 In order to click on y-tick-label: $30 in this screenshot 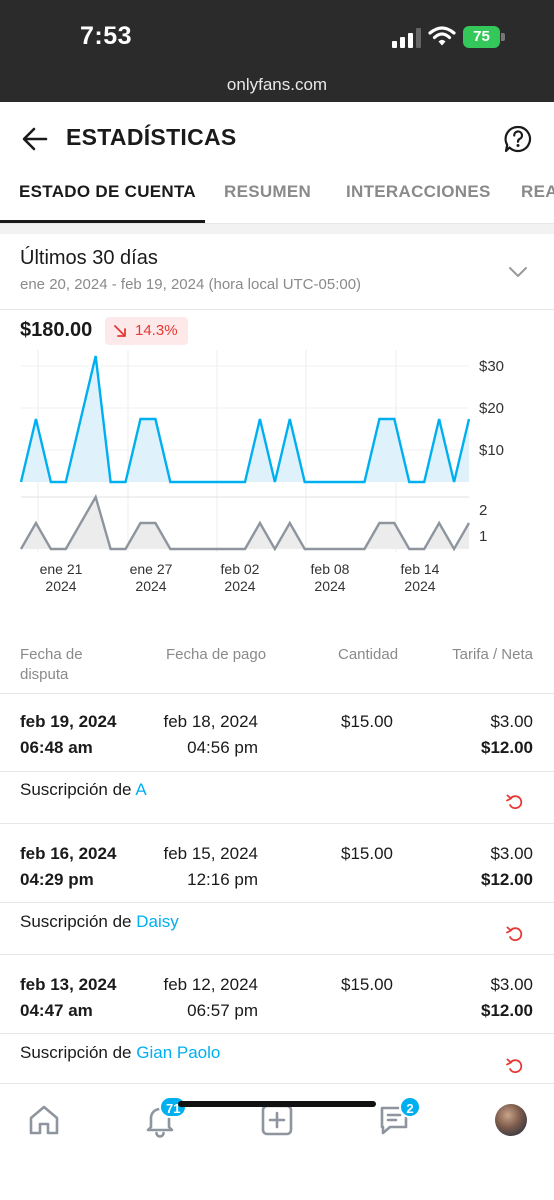, I will do `click(491, 366)`.